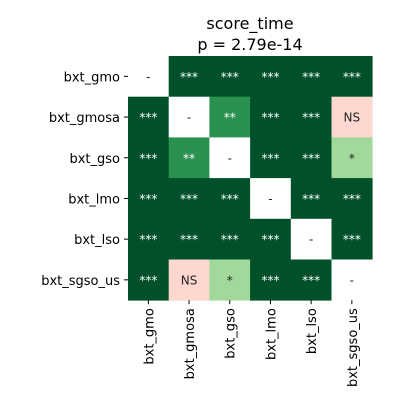 The image size is (406, 409). Describe the element at coordinates (94, 199) in the screenshot. I see `y-tick-label: bxt_lmo` at that location.